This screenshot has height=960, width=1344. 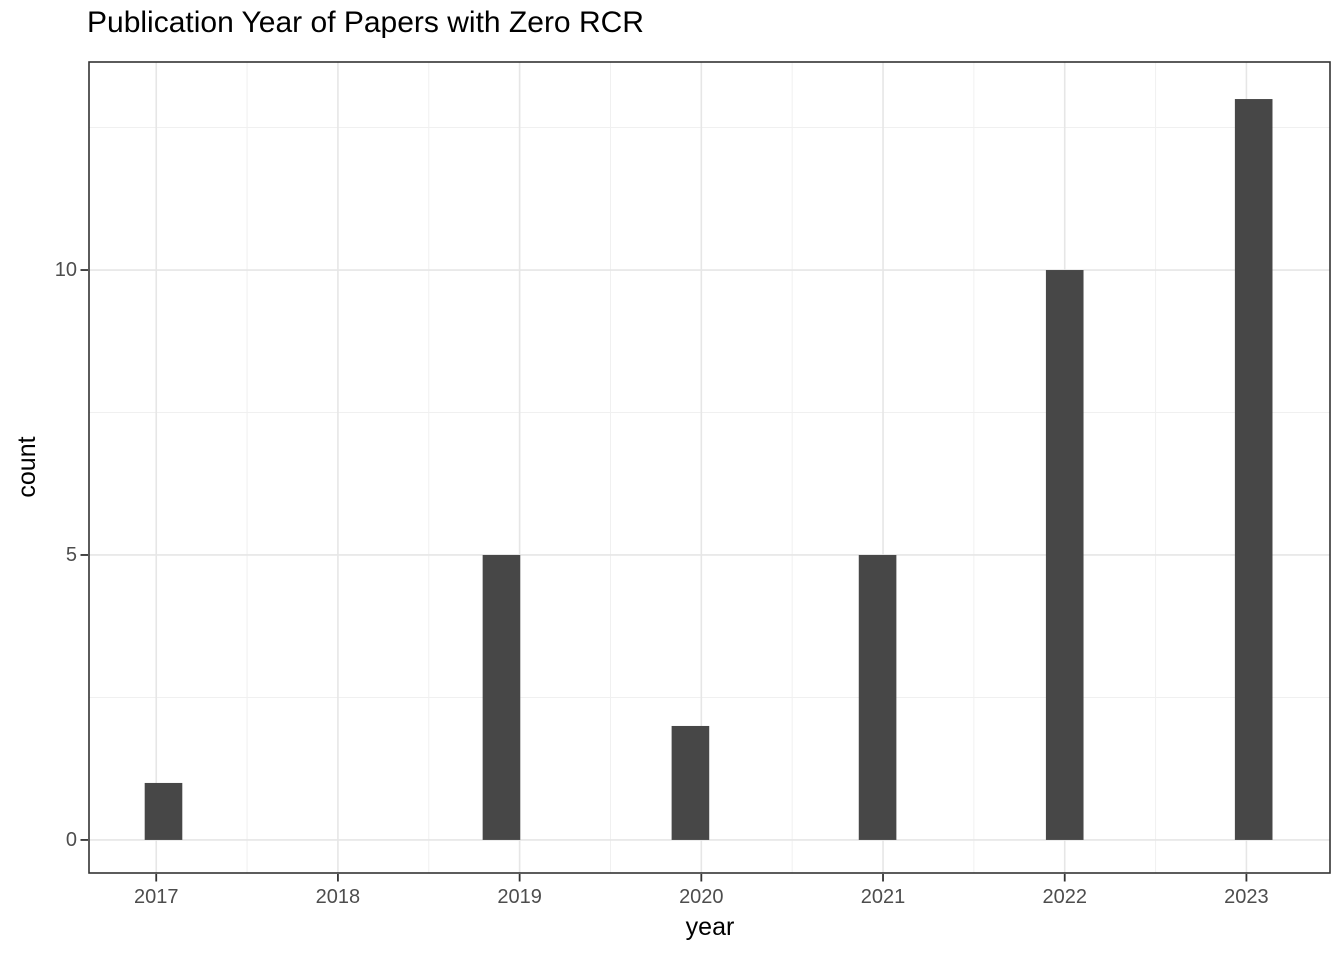 I want to click on bar-2023, so click(x=1253, y=469).